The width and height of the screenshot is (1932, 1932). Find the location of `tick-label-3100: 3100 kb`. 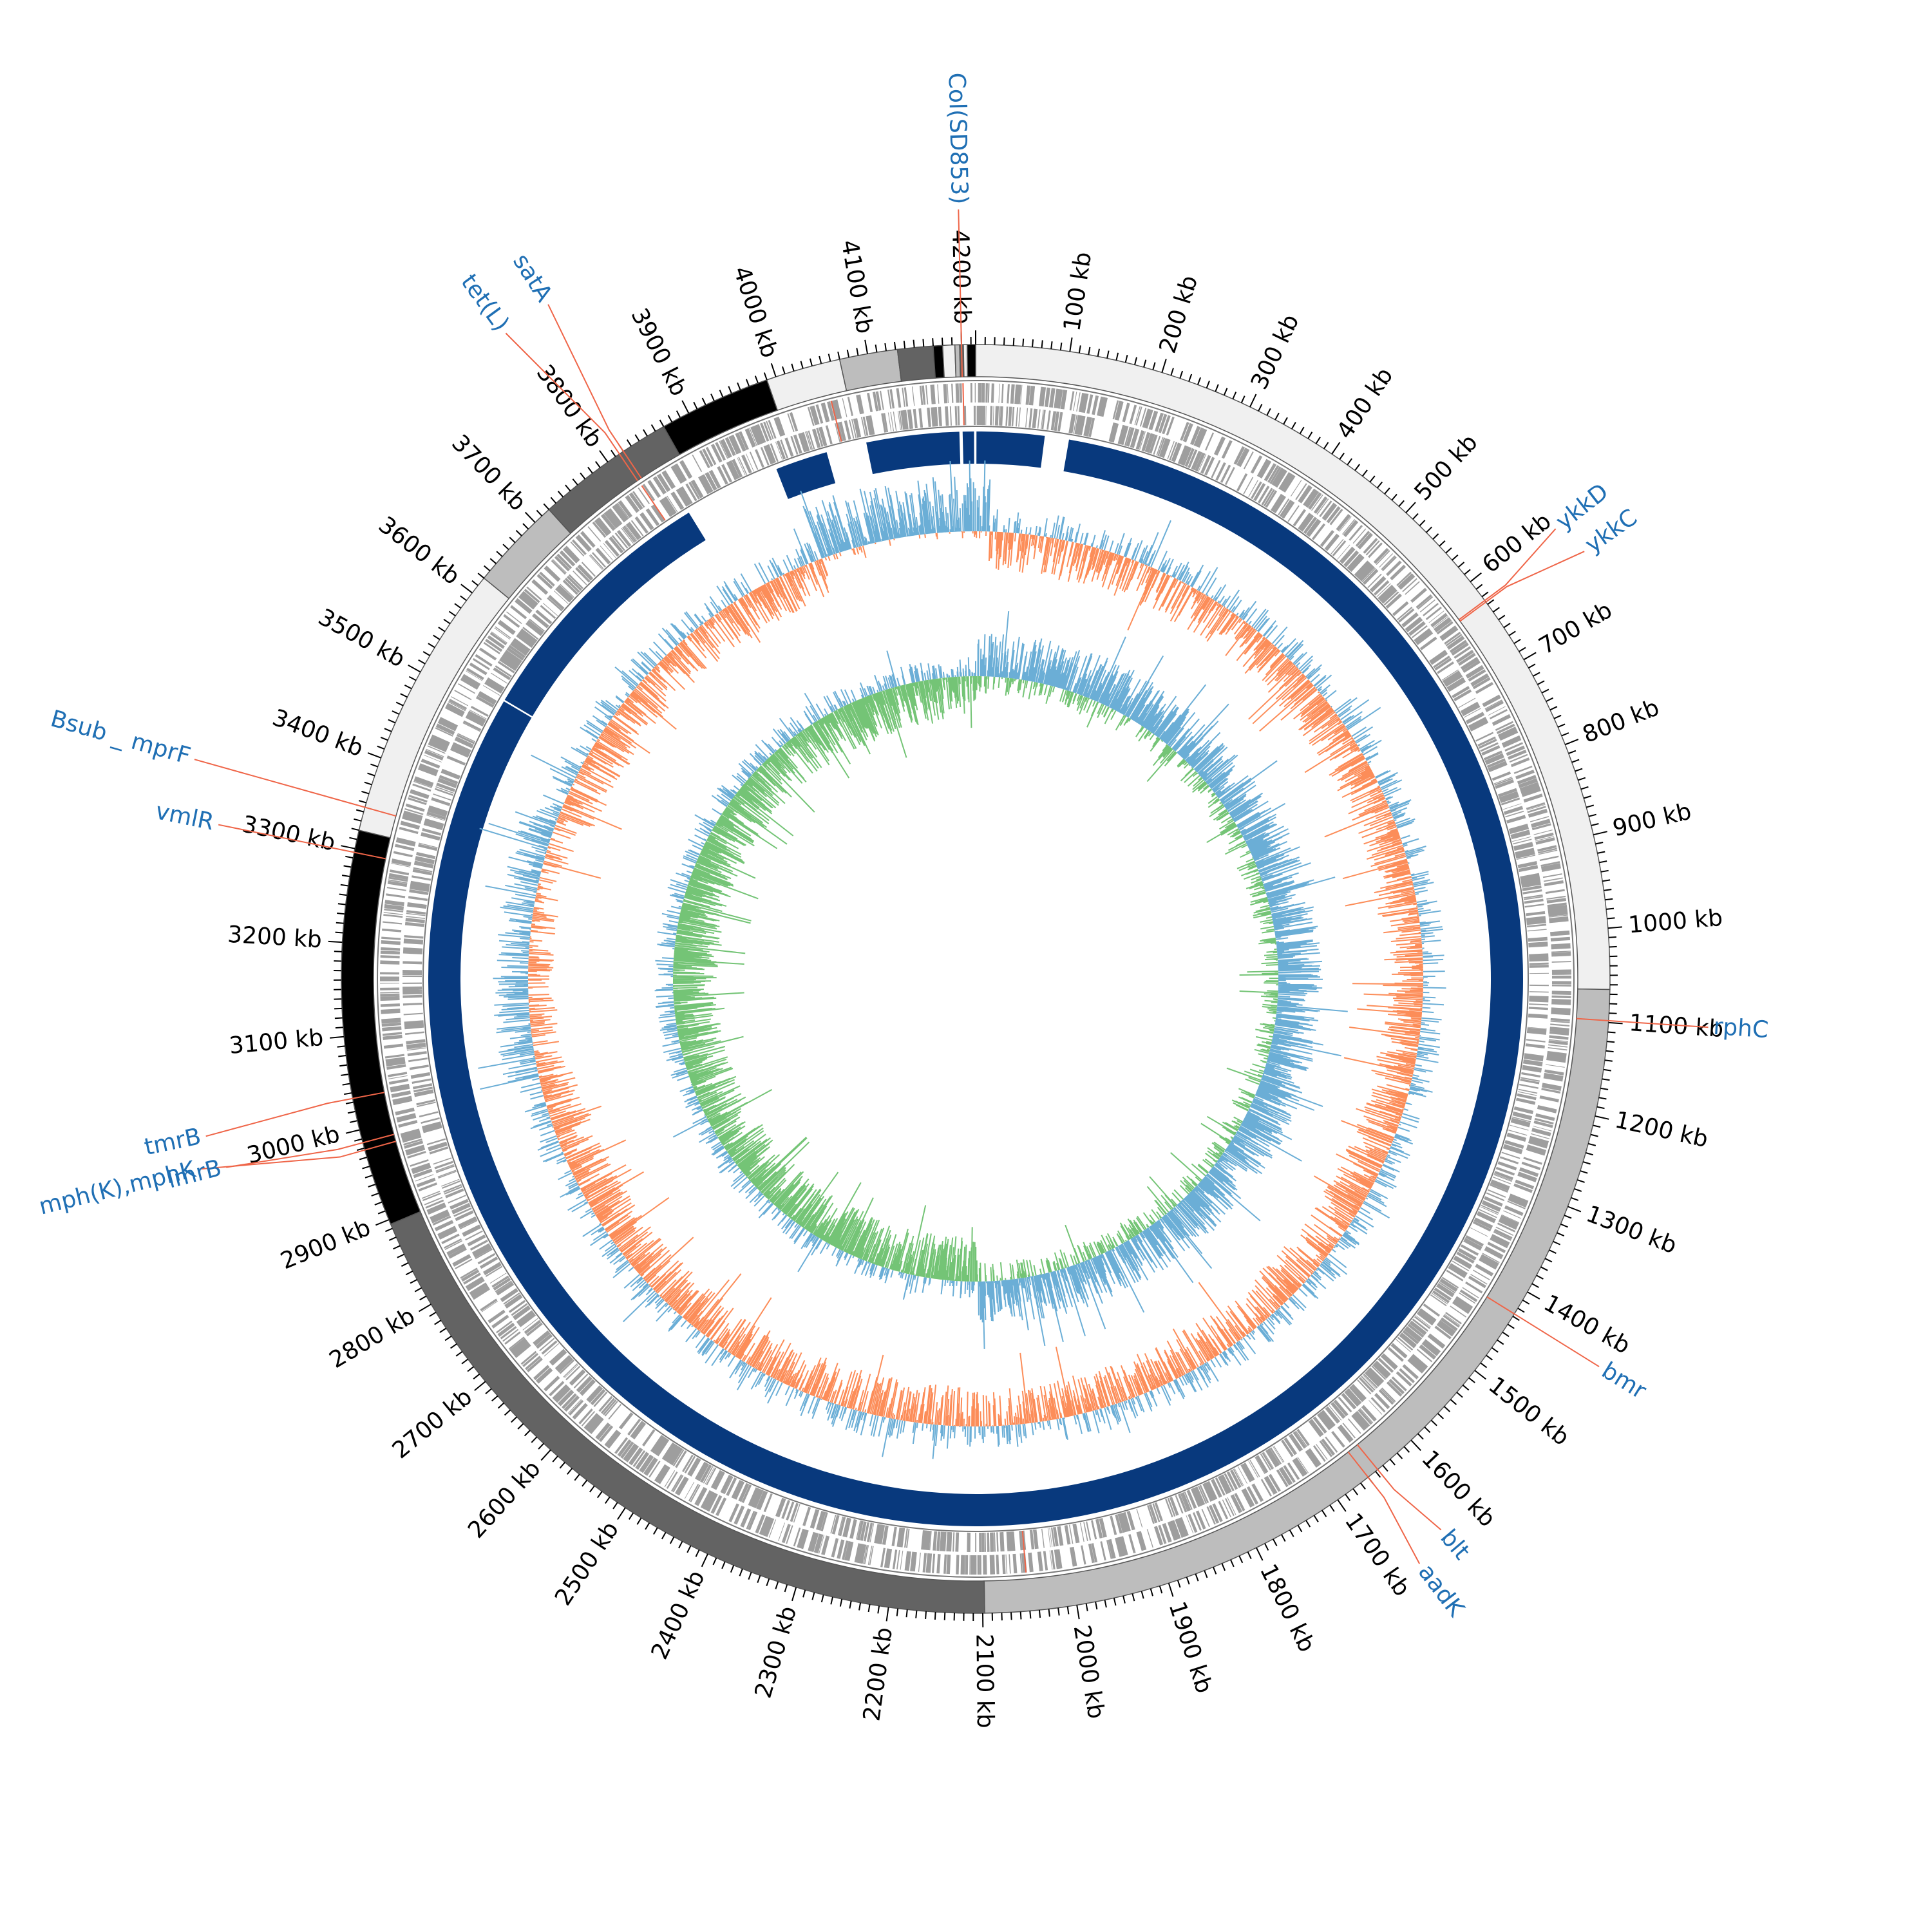

tick-label-3100: 3100 kb is located at coordinates (277, 1042).